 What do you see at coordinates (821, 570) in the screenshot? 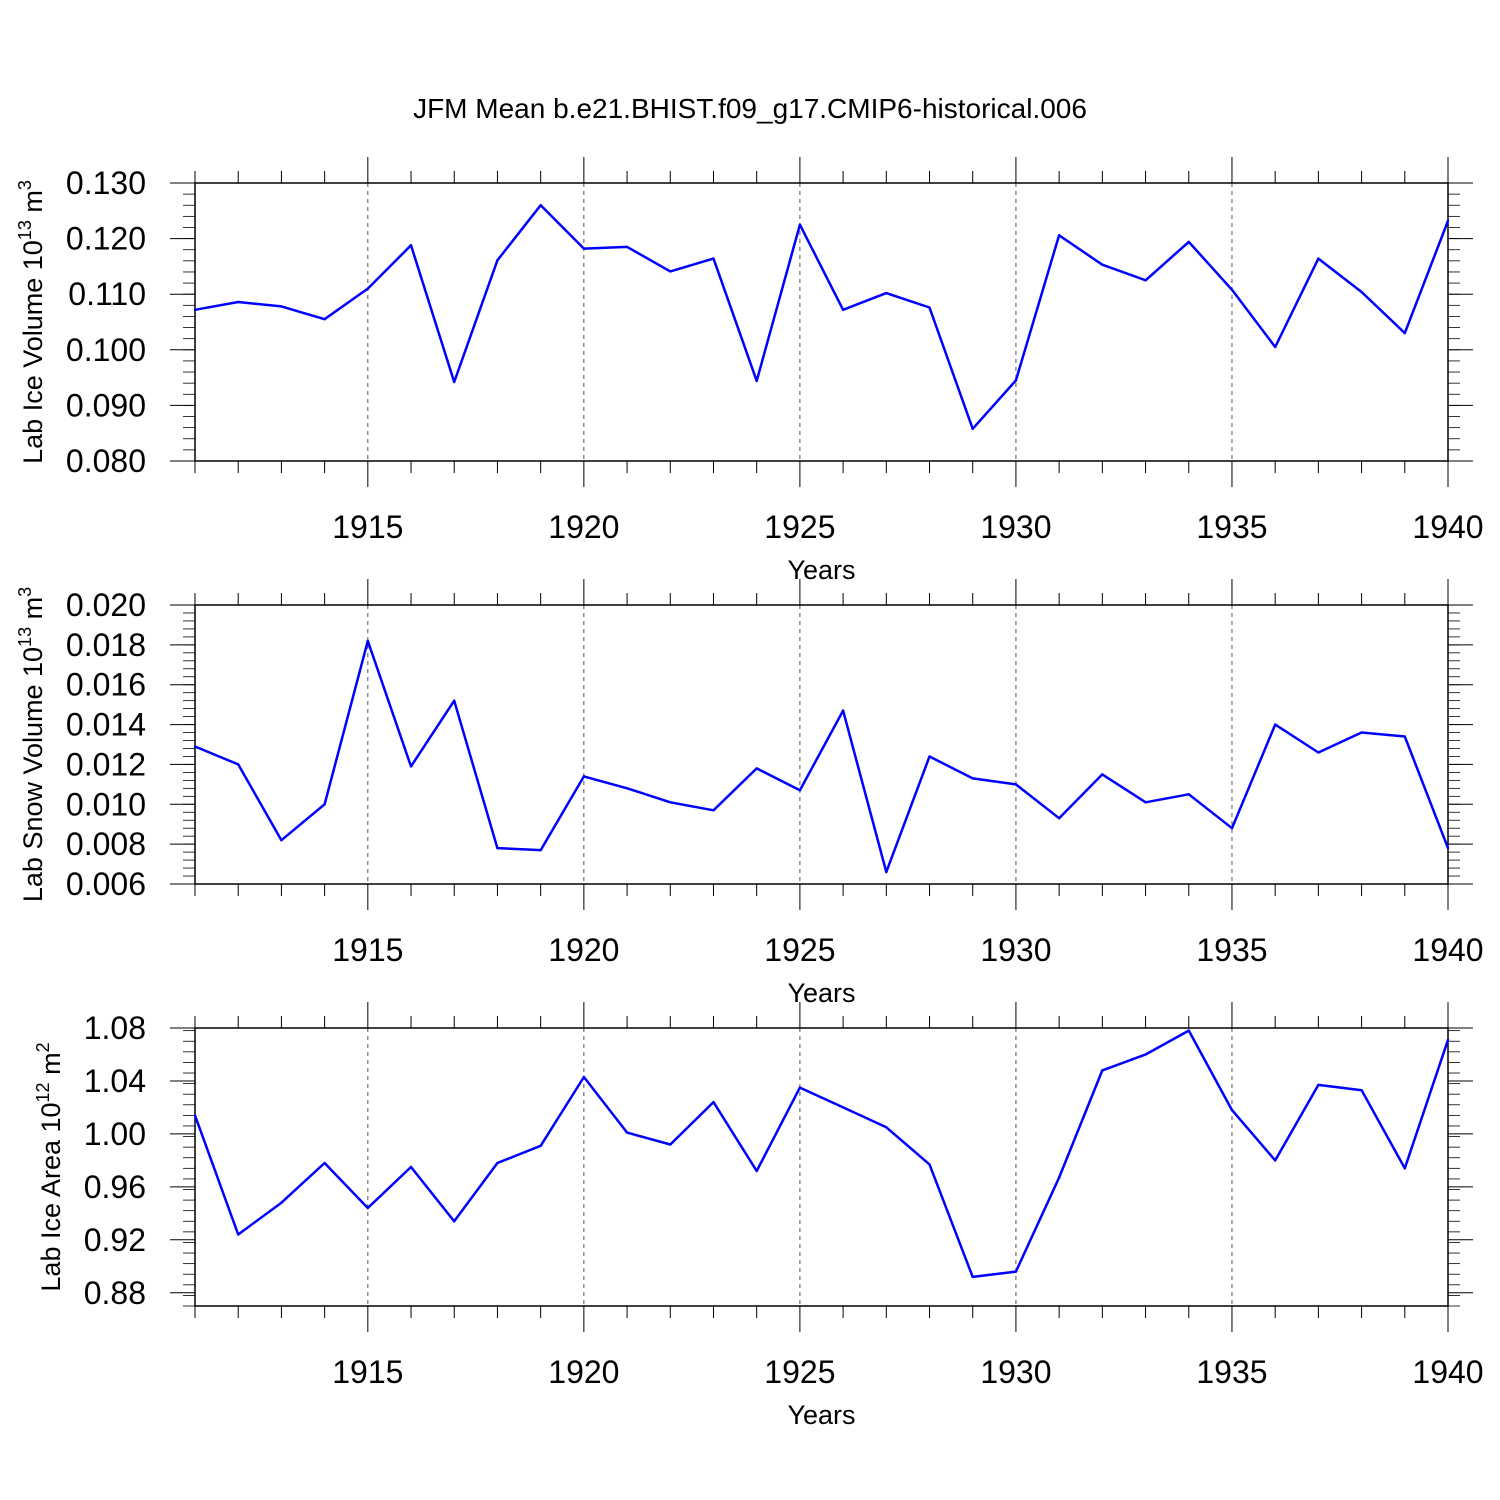
I see `chart-0-x-axis-label: Years` at bounding box center [821, 570].